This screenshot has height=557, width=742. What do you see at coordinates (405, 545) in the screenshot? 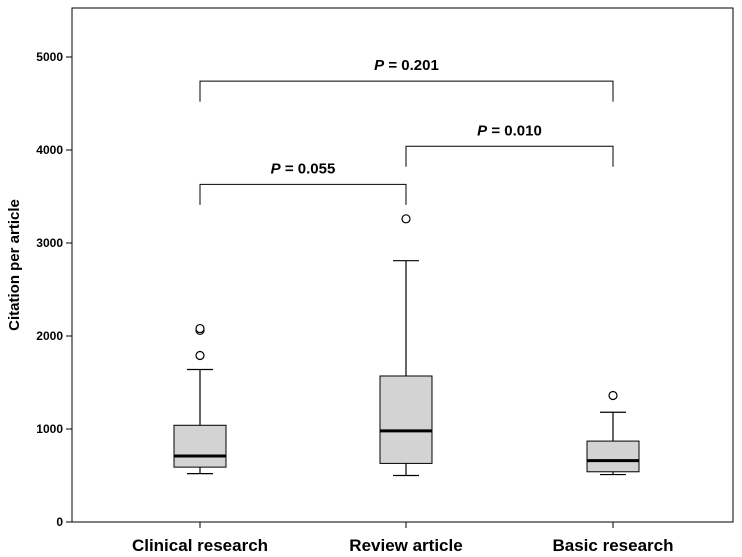
I see `x-category-label: Review article` at bounding box center [405, 545].